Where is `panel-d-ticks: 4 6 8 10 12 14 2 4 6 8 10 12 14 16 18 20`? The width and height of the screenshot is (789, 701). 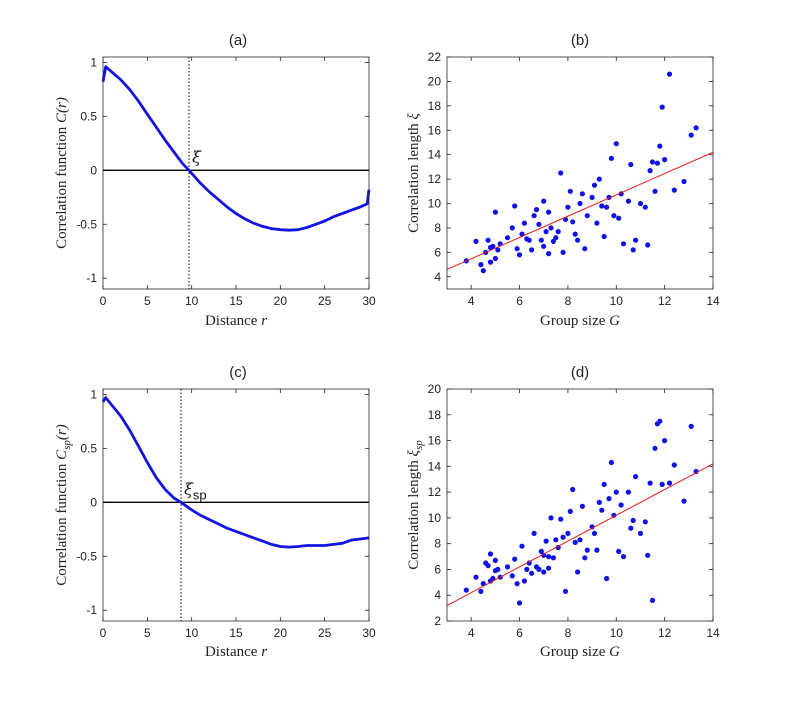 panel-d-ticks: 4 6 8 10 12 14 2 4 6 8 10 12 14 16 18 20 is located at coordinates (574, 511).